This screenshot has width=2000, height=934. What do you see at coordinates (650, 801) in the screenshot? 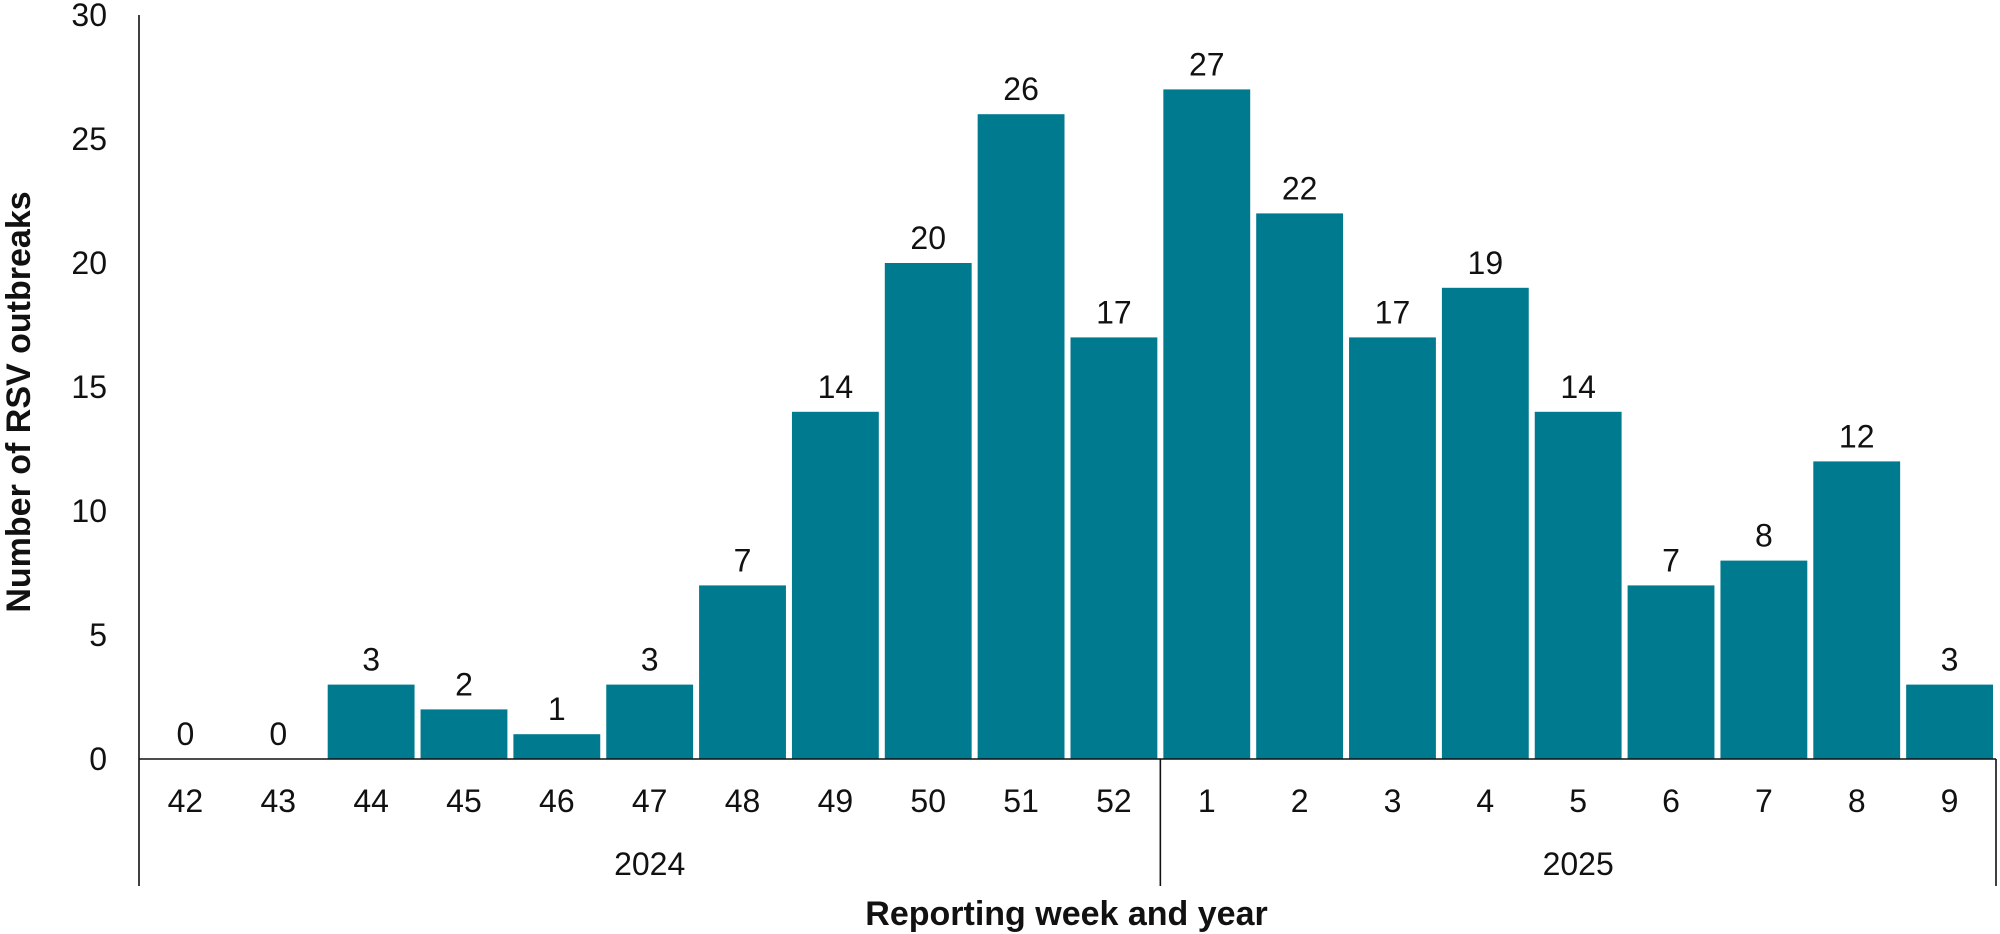
I see `x-tick-label: 47` at bounding box center [650, 801].